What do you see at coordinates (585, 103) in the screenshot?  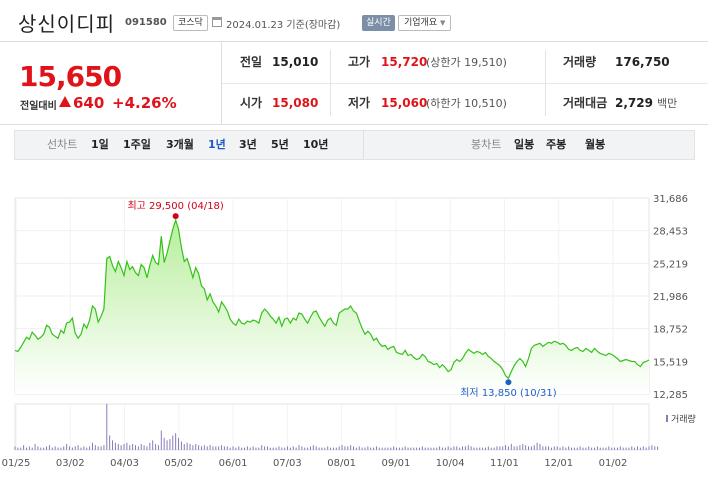 I see `cell-label: 거래대금` at bounding box center [585, 103].